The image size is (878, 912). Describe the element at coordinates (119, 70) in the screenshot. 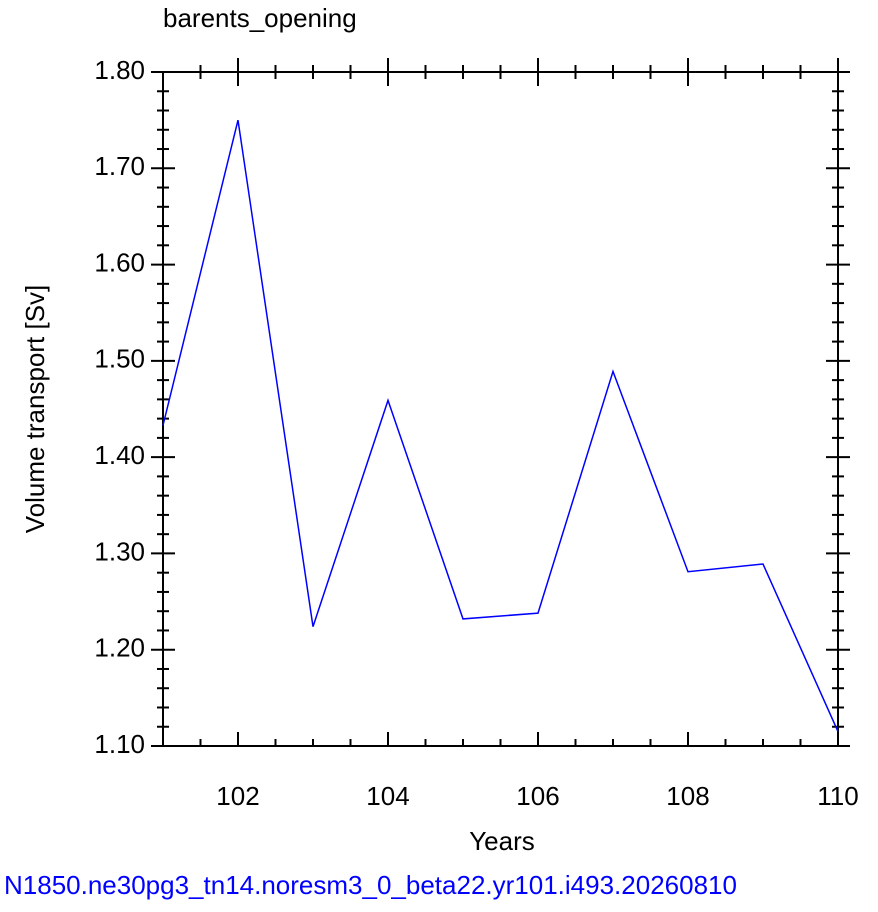

I see `y-tick-label: 1.80` at that location.